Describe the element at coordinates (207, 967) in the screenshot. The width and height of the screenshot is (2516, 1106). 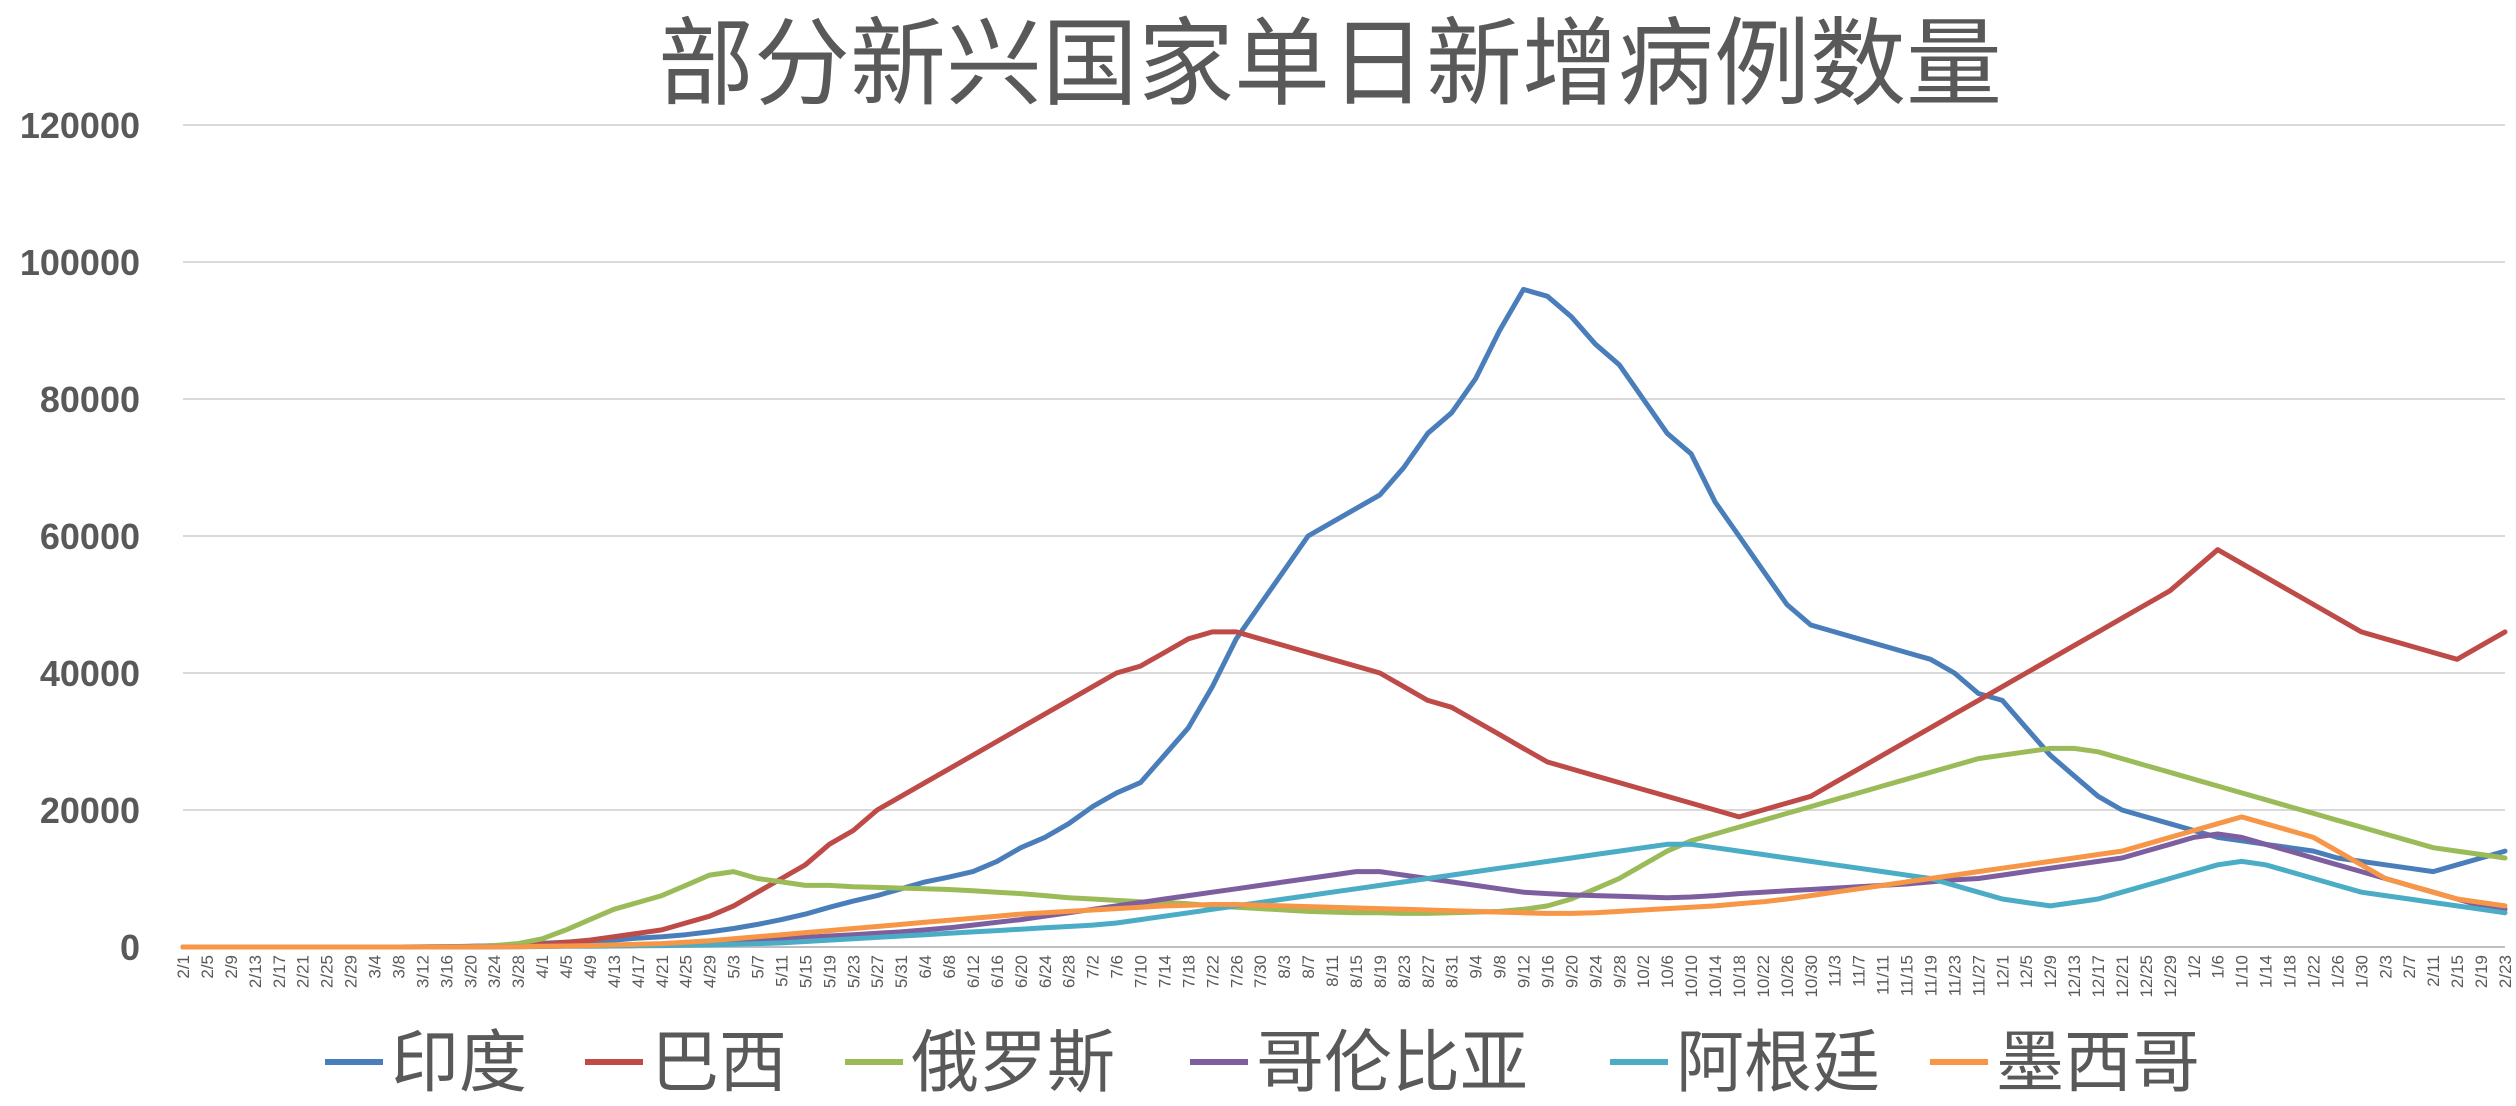
I see `x-tick-label: 2/5` at that location.